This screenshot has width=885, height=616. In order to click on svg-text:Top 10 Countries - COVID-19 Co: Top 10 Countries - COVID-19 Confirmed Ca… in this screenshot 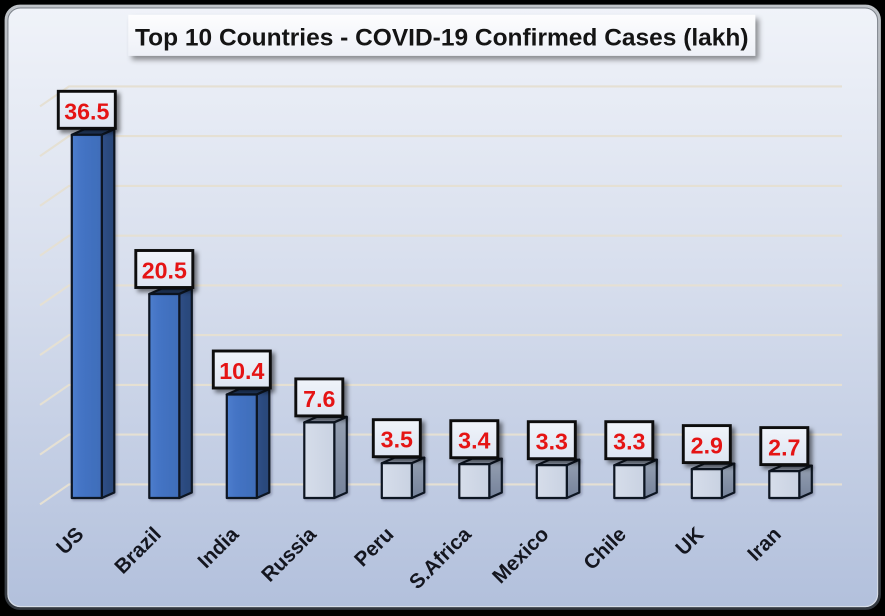, I will do `click(442, 37)`.